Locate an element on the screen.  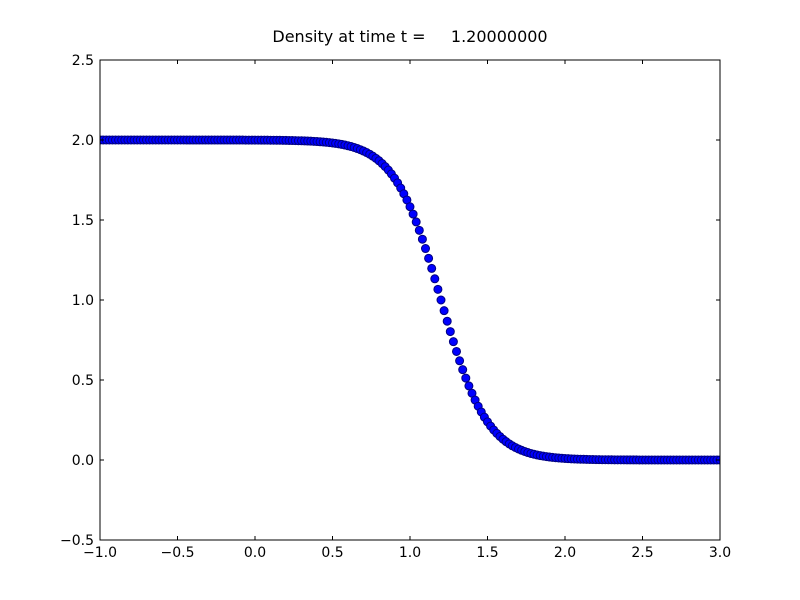
x-tick-label: 2.5 is located at coordinates (642, 553).